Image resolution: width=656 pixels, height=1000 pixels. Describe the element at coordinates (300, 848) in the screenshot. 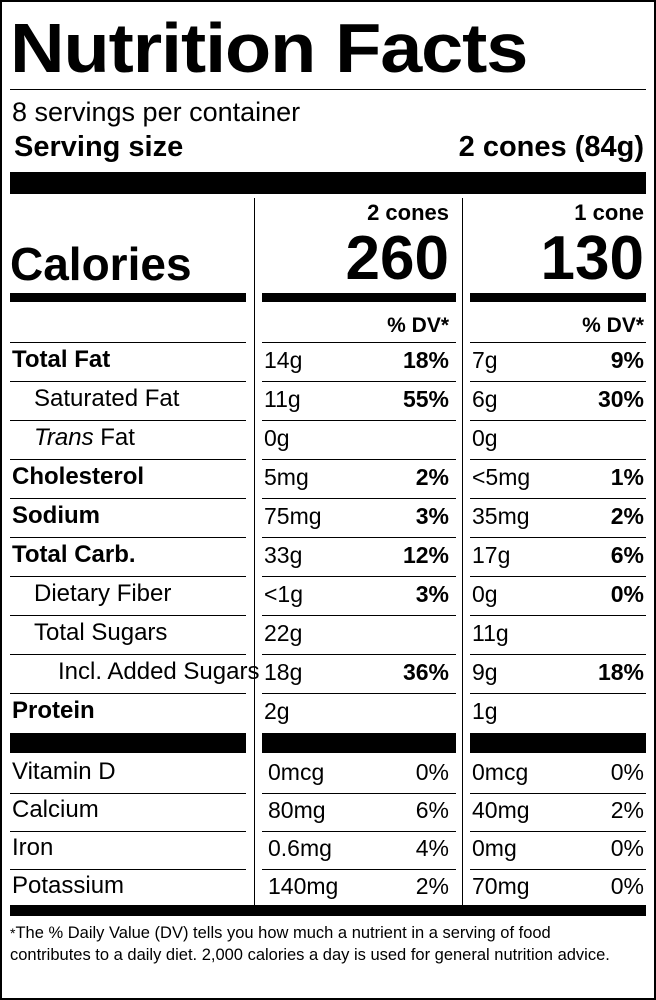

I see `vitamin-amount-2-cones: 0.6mg` at that location.